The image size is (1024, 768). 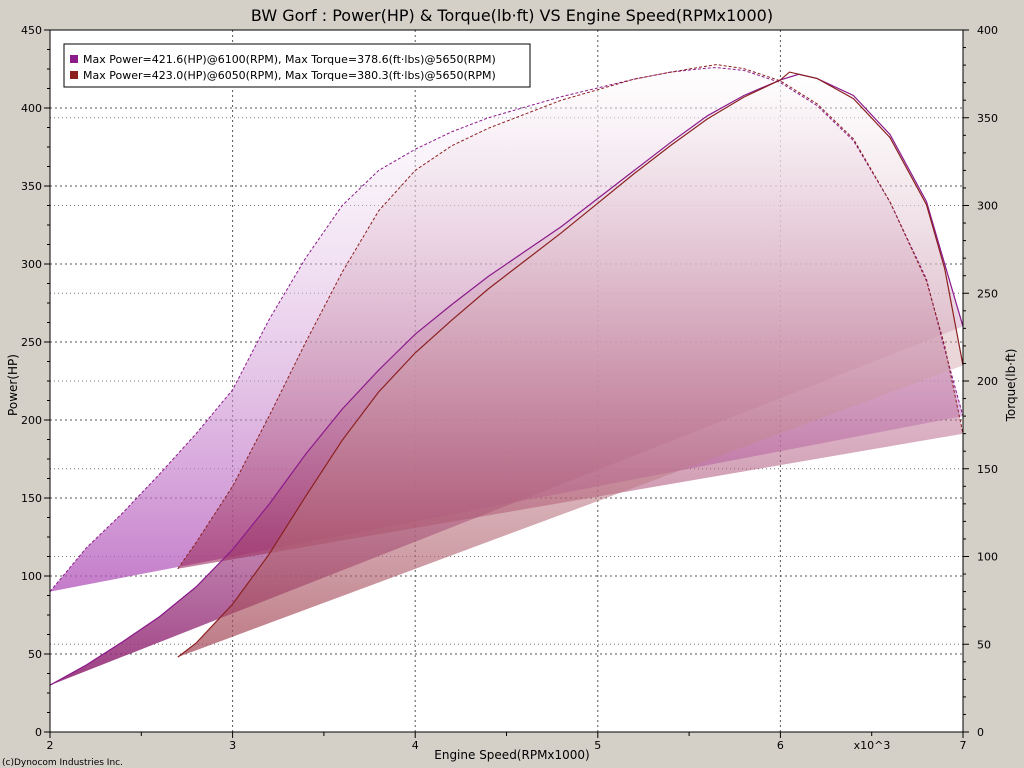 What do you see at coordinates (597, 745) in the screenshot?
I see `x-tick-label: 5` at bounding box center [597, 745].